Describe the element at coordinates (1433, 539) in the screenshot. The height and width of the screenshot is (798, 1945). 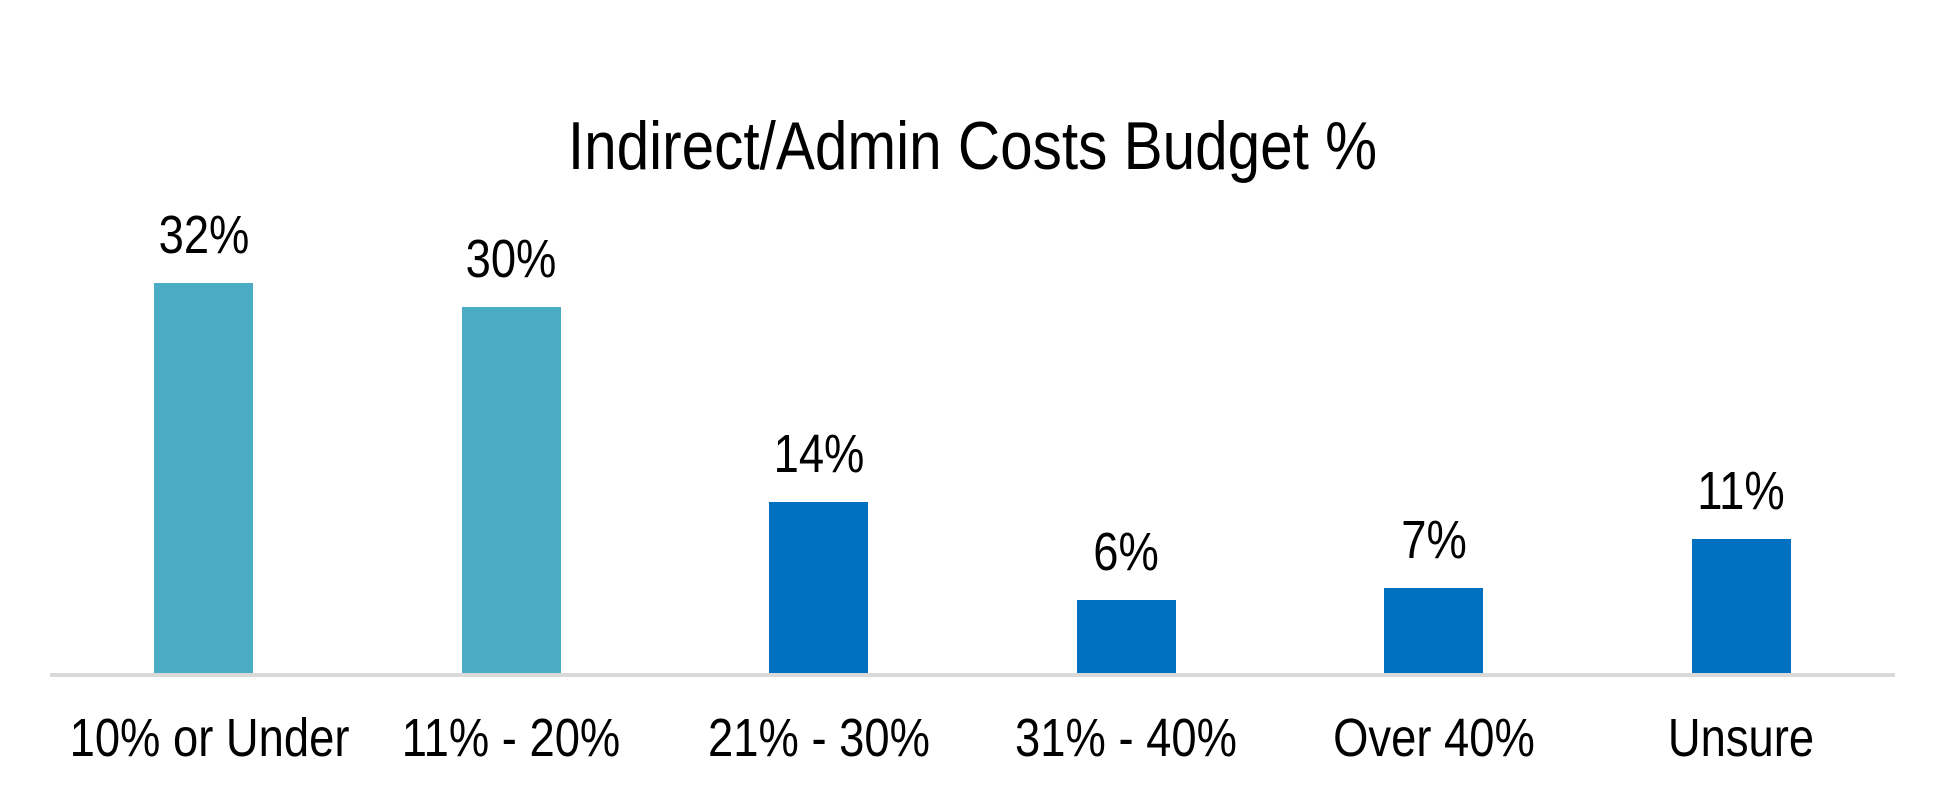
I see `bar-value-label: 7%` at that location.